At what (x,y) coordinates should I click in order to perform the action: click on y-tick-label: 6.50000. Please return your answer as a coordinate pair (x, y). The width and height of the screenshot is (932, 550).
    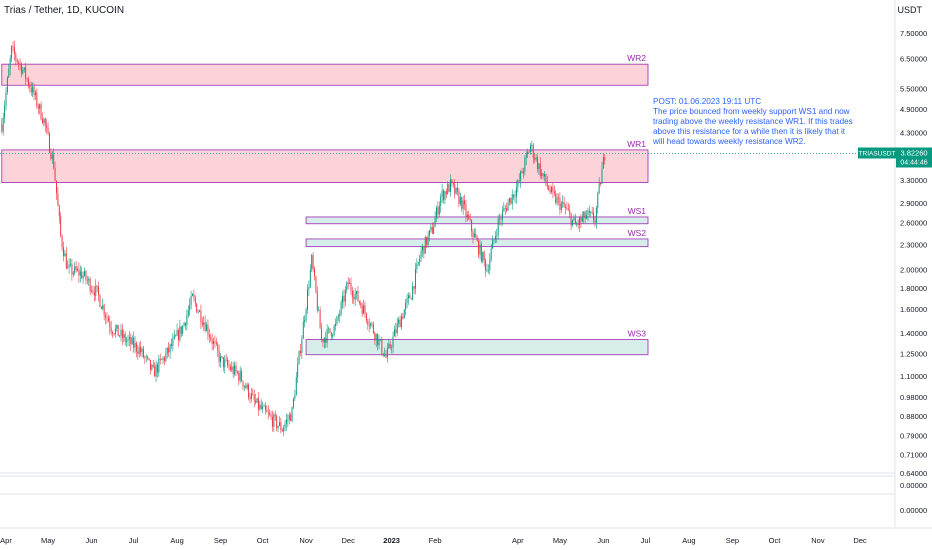
    Looking at the image, I should click on (913, 59).